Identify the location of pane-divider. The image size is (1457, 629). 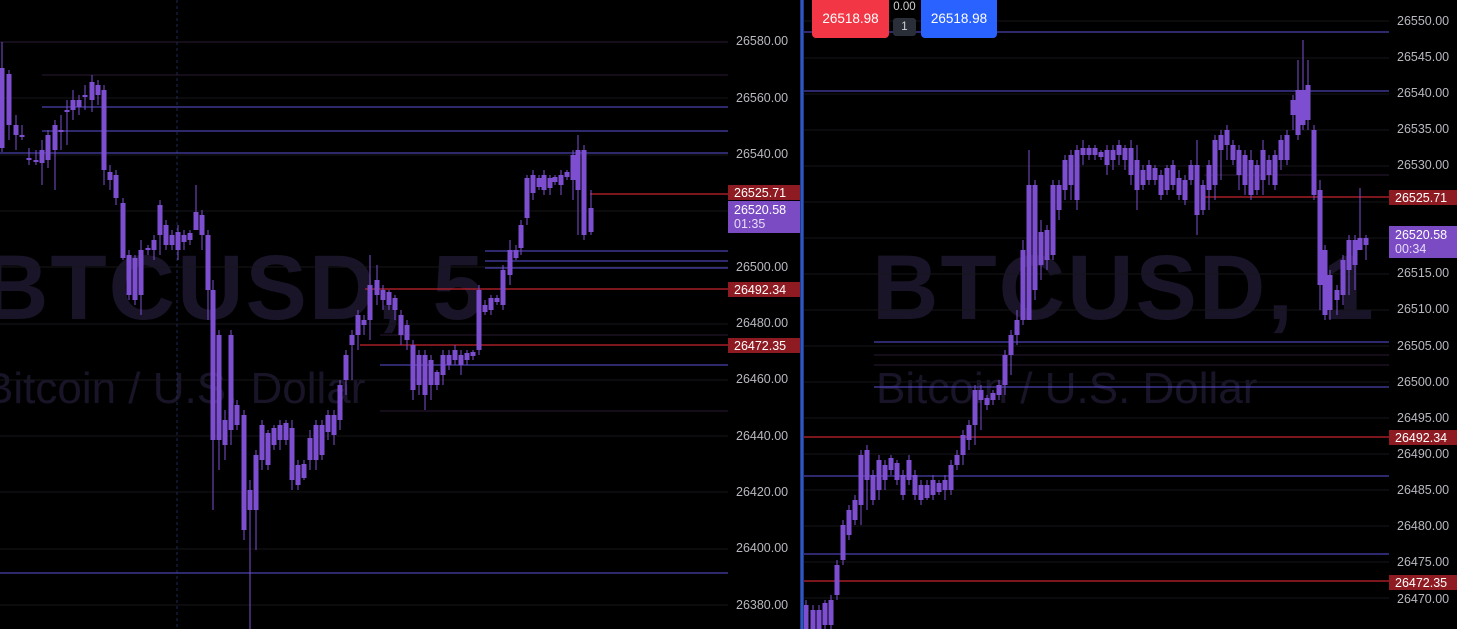
(802, 314).